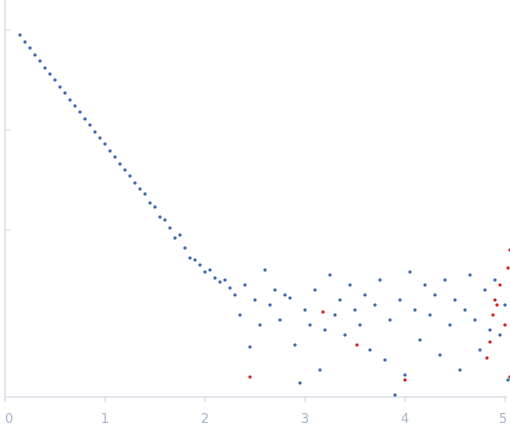 The width and height of the screenshot is (510, 437). I want to click on x-tick-label: 2, so click(205, 419).